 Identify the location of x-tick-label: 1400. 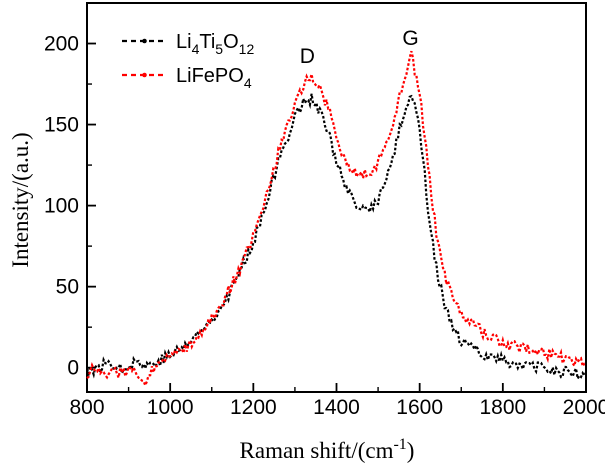
(336, 407).